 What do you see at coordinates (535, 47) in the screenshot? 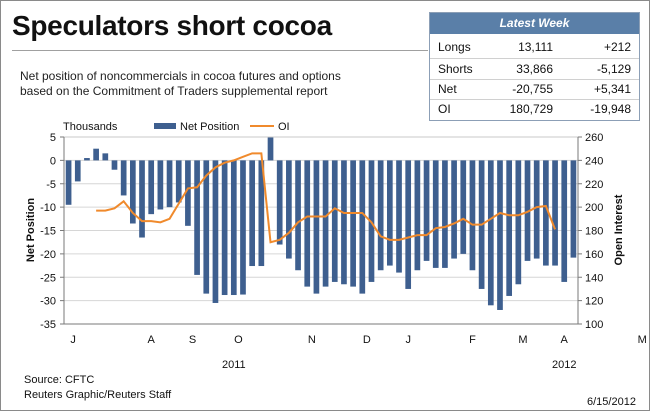
I see `row-value: 13,111` at bounding box center [535, 47].